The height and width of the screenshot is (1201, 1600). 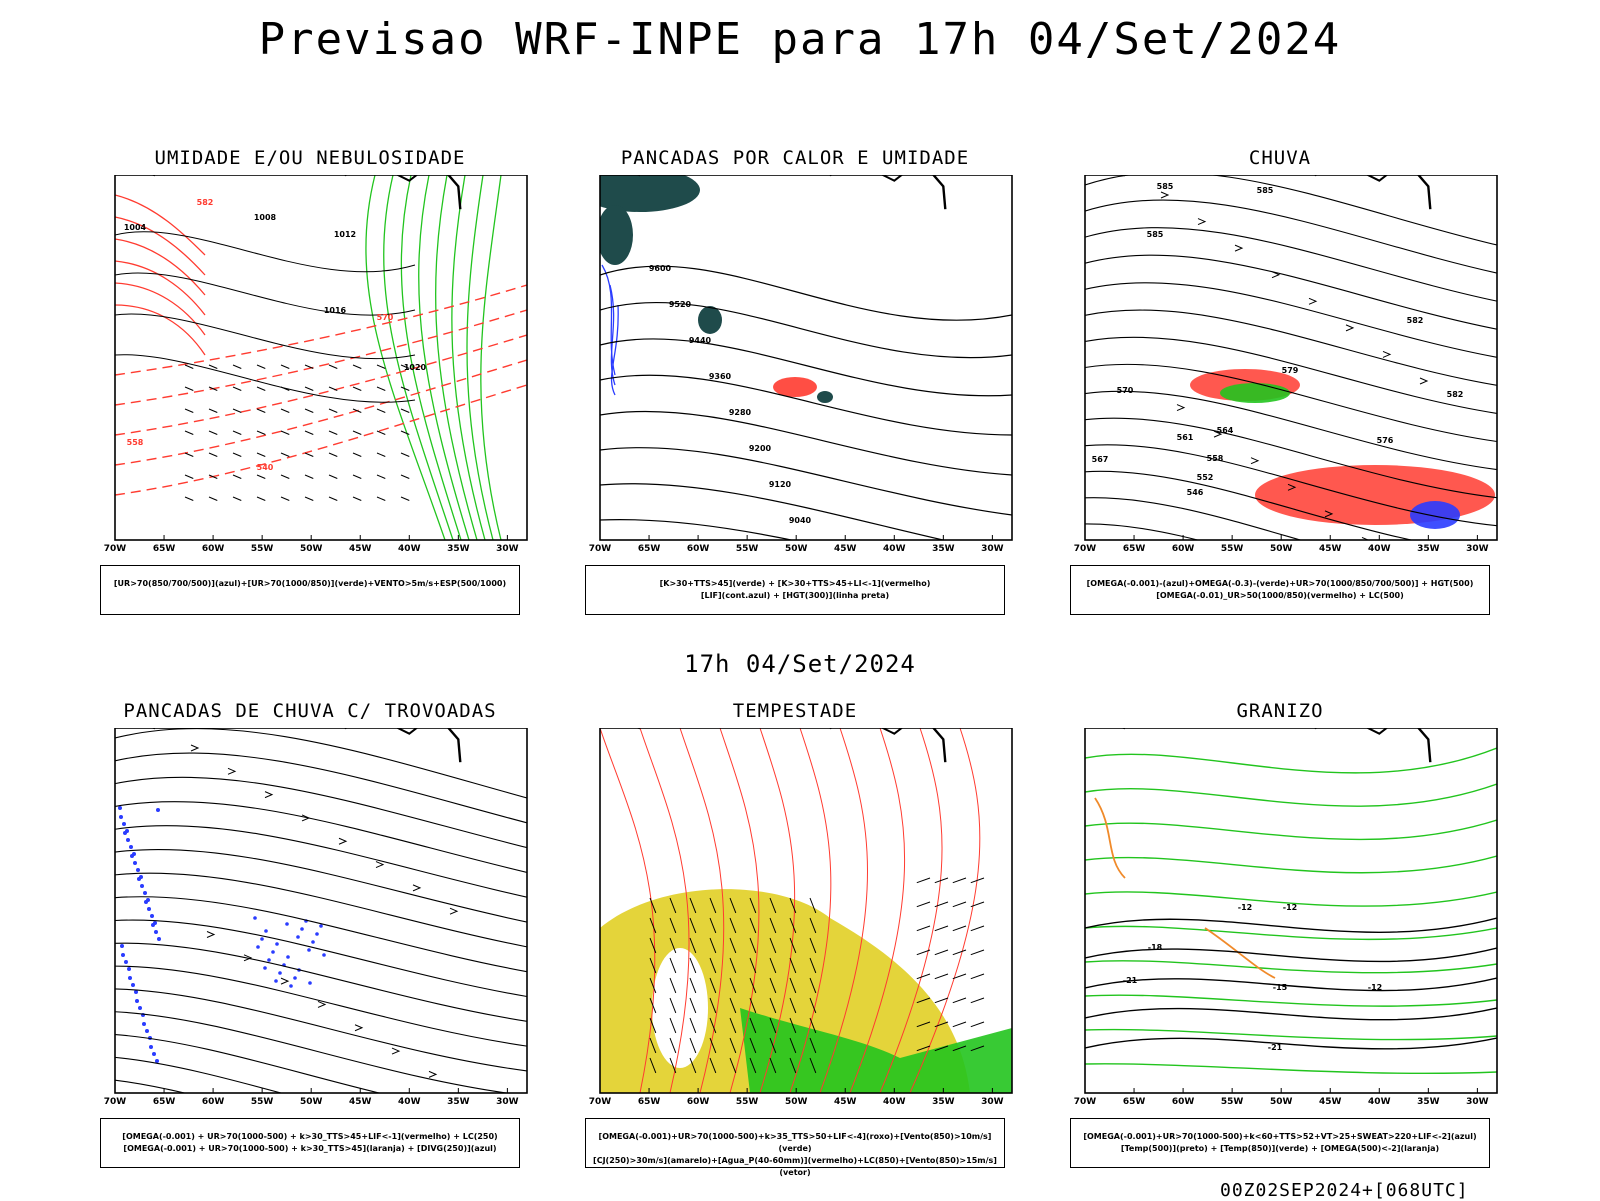 I want to click on lon-label: 70W, so click(x=600, y=549).